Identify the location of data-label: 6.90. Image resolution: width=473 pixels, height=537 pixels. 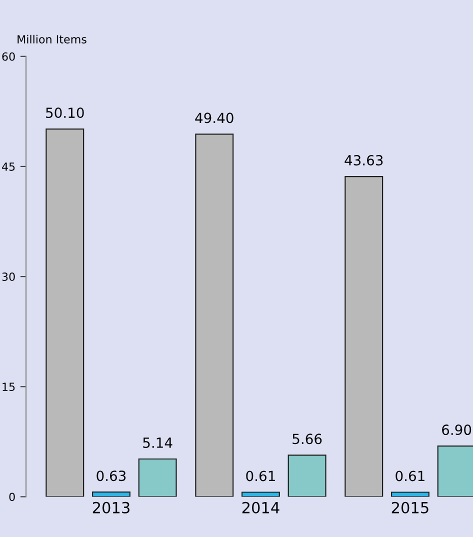
(457, 430).